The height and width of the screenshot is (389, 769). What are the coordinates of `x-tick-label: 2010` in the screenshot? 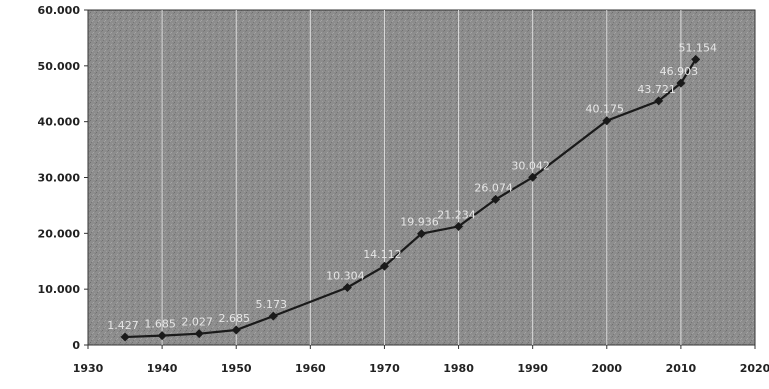 It's located at (681, 368).